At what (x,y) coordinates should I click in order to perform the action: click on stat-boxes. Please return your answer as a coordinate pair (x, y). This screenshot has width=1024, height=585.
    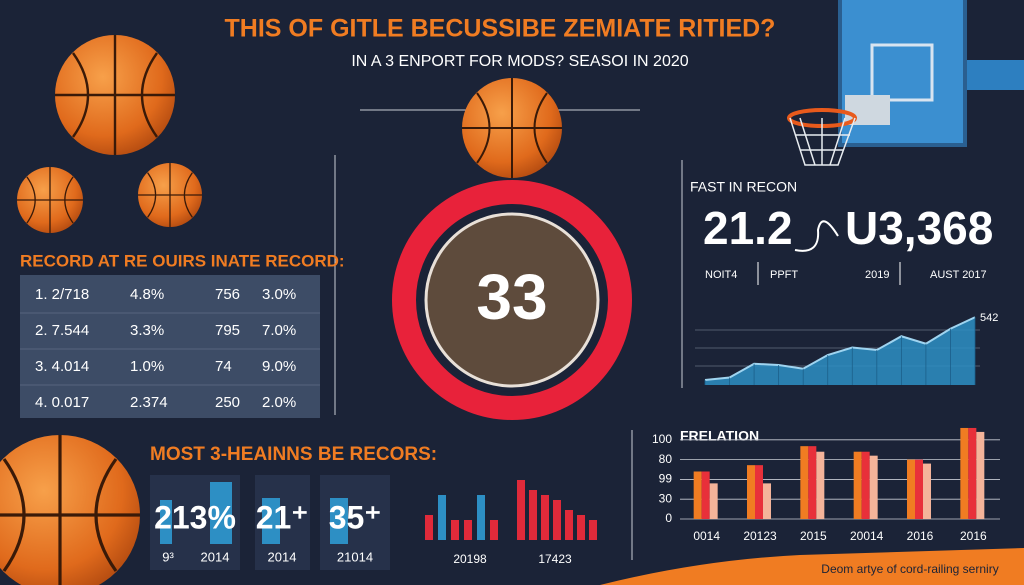
    Looking at the image, I should click on (270, 522).